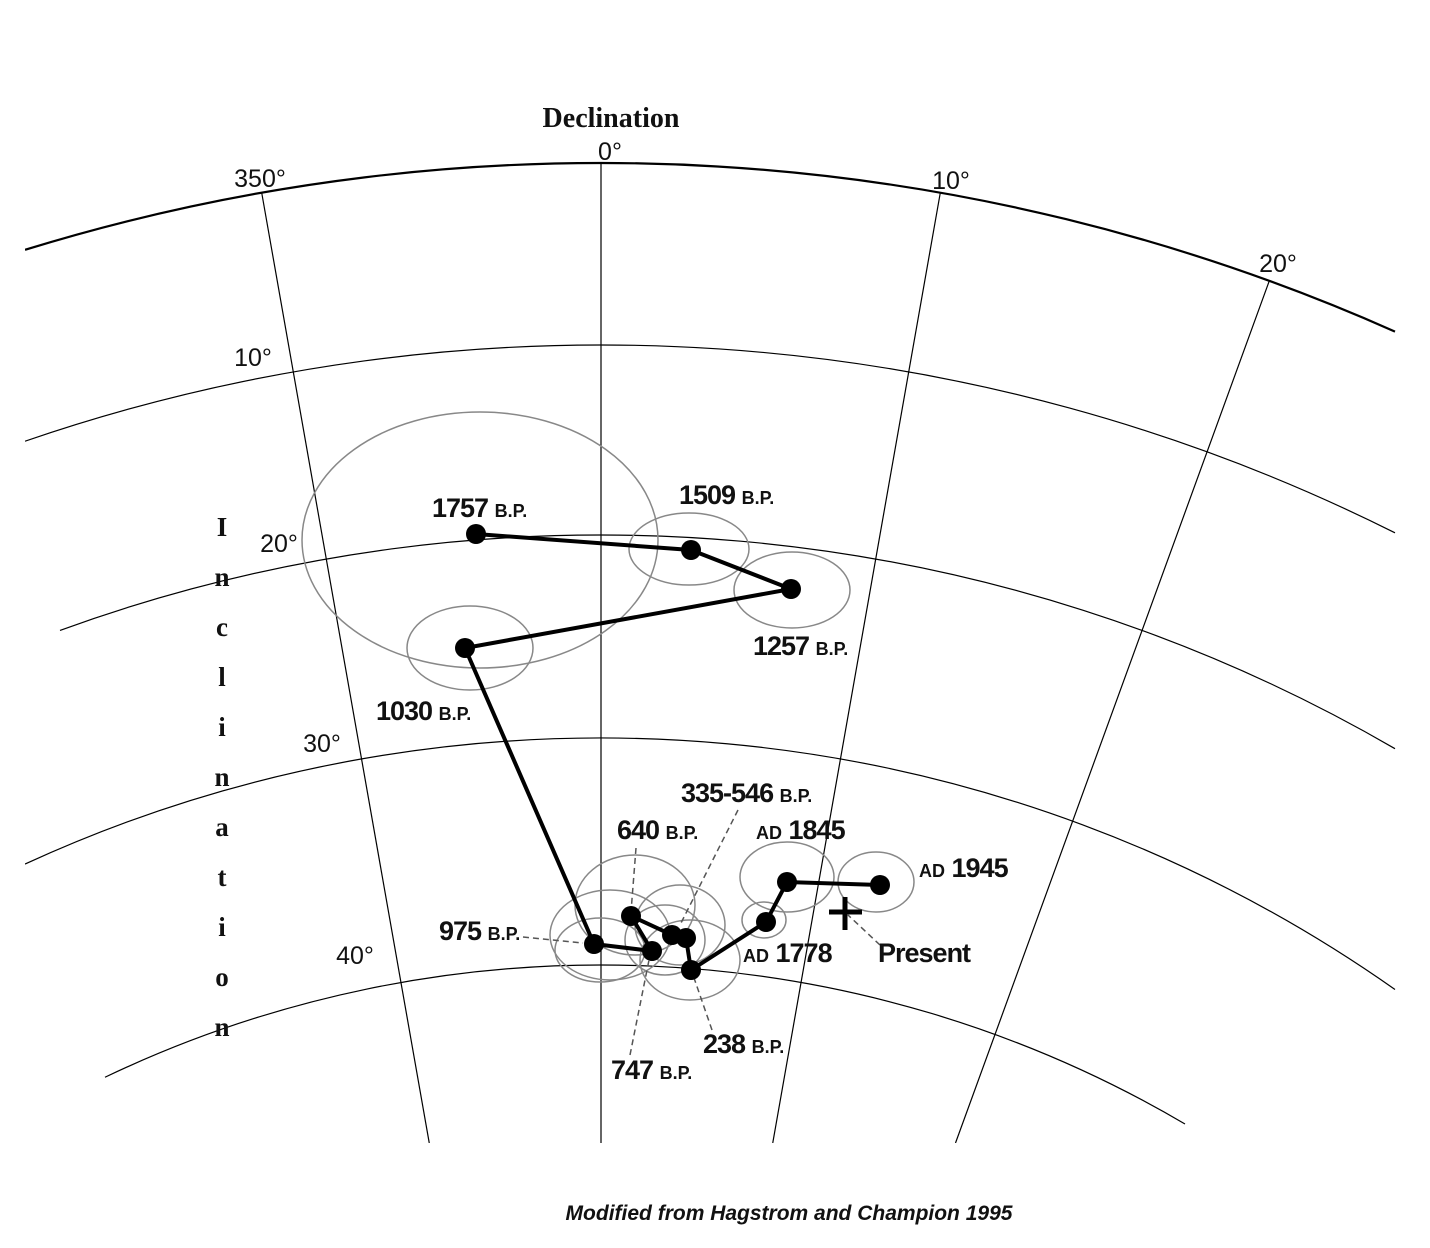  I want to click on point-label: 1509 B.P., so click(726, 495).